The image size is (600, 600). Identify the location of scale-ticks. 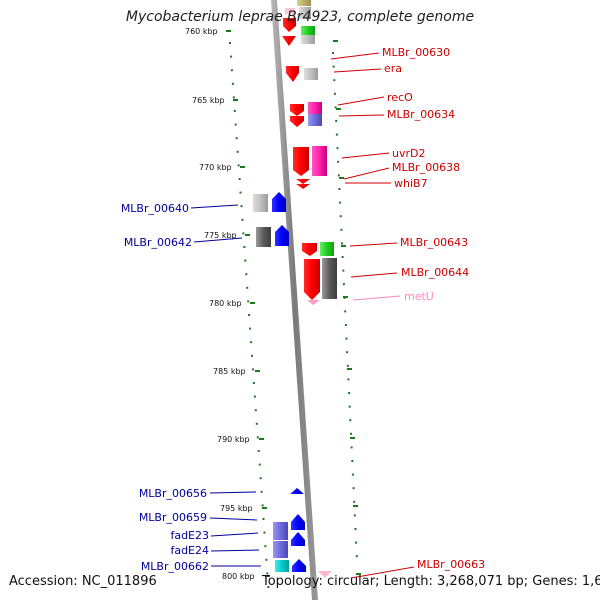
(248, 303).